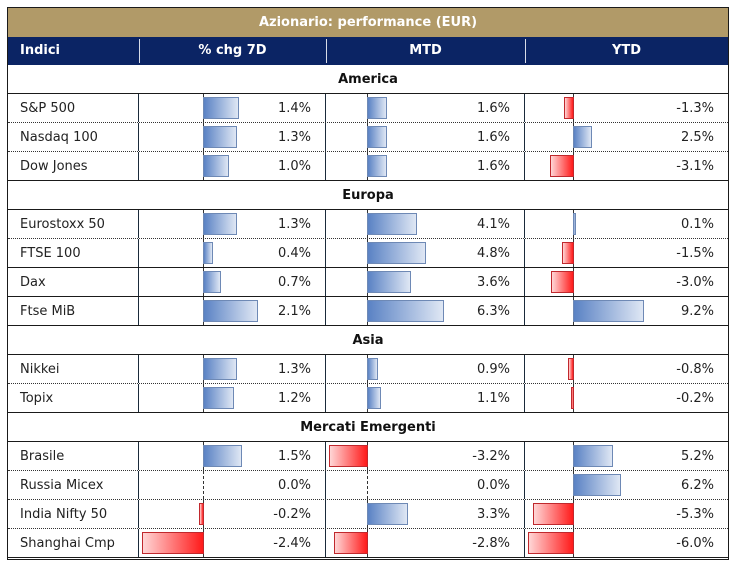 This screenshot has width=734, height=564. Describe the element at coordinates (232, 50) in the screenshot. I see `header-chg7d: % chg 7D` at that location.